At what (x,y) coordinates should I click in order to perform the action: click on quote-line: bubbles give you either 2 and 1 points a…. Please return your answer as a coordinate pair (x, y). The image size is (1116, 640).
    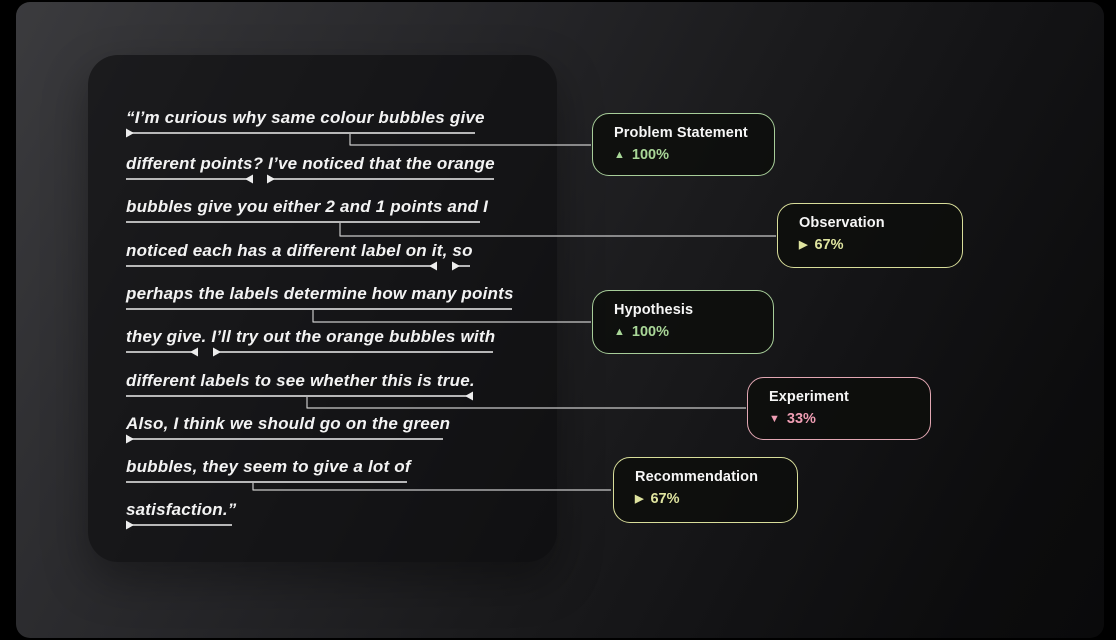
    Looking at the image, I should click on (307, 206).